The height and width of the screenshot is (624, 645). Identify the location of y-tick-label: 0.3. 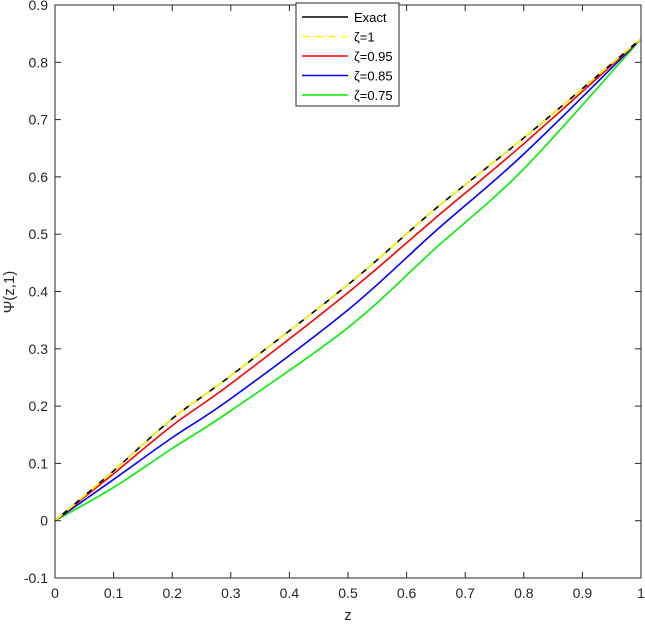
(39, 349).